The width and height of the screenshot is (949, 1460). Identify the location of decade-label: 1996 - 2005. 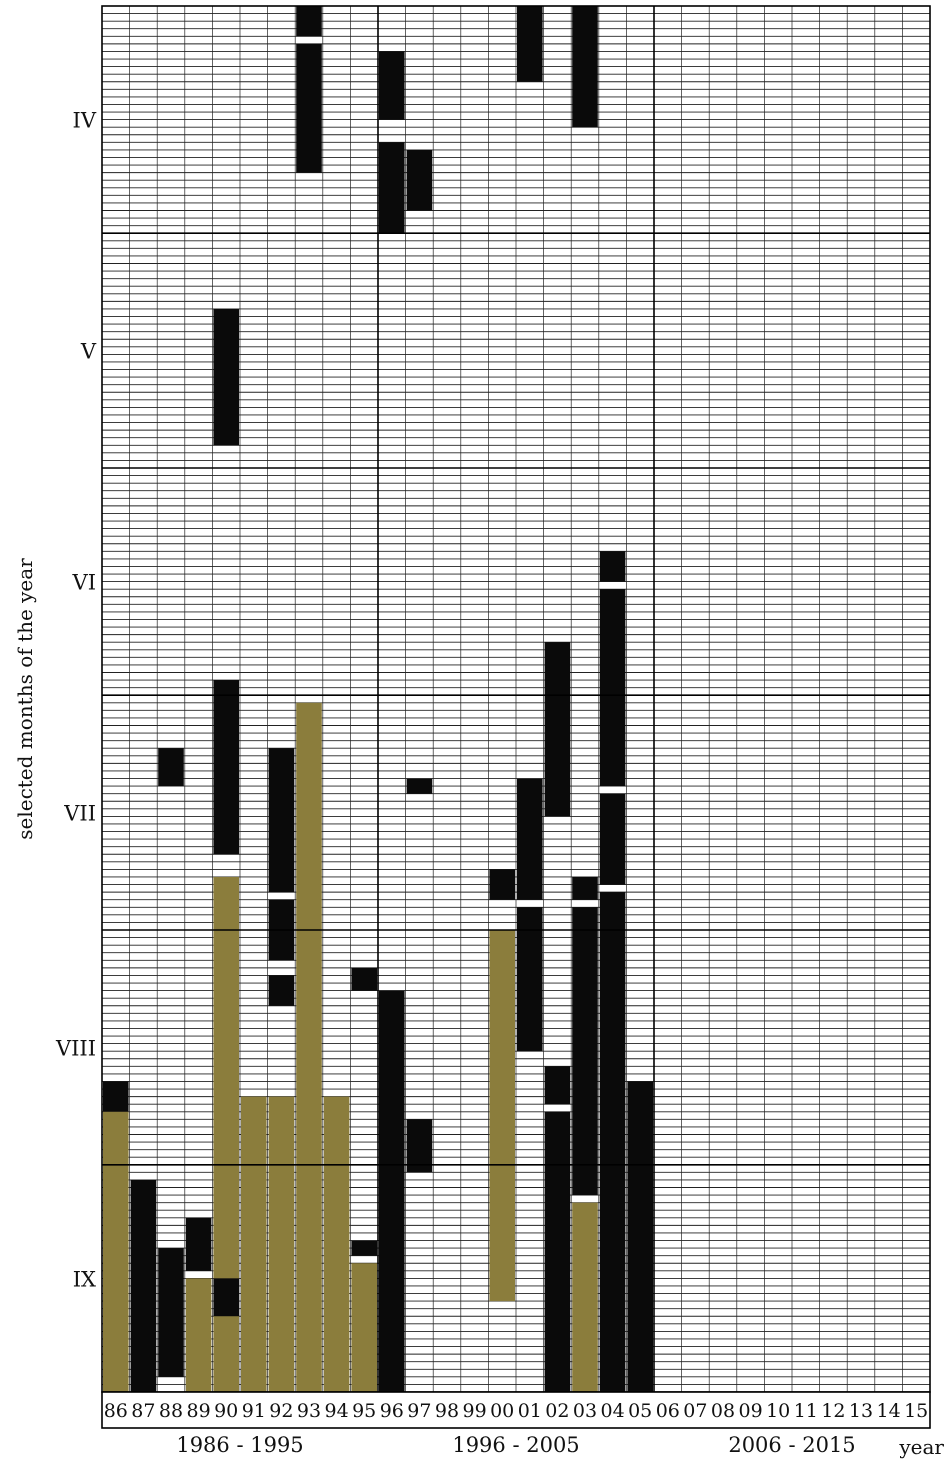
(515, 1445).